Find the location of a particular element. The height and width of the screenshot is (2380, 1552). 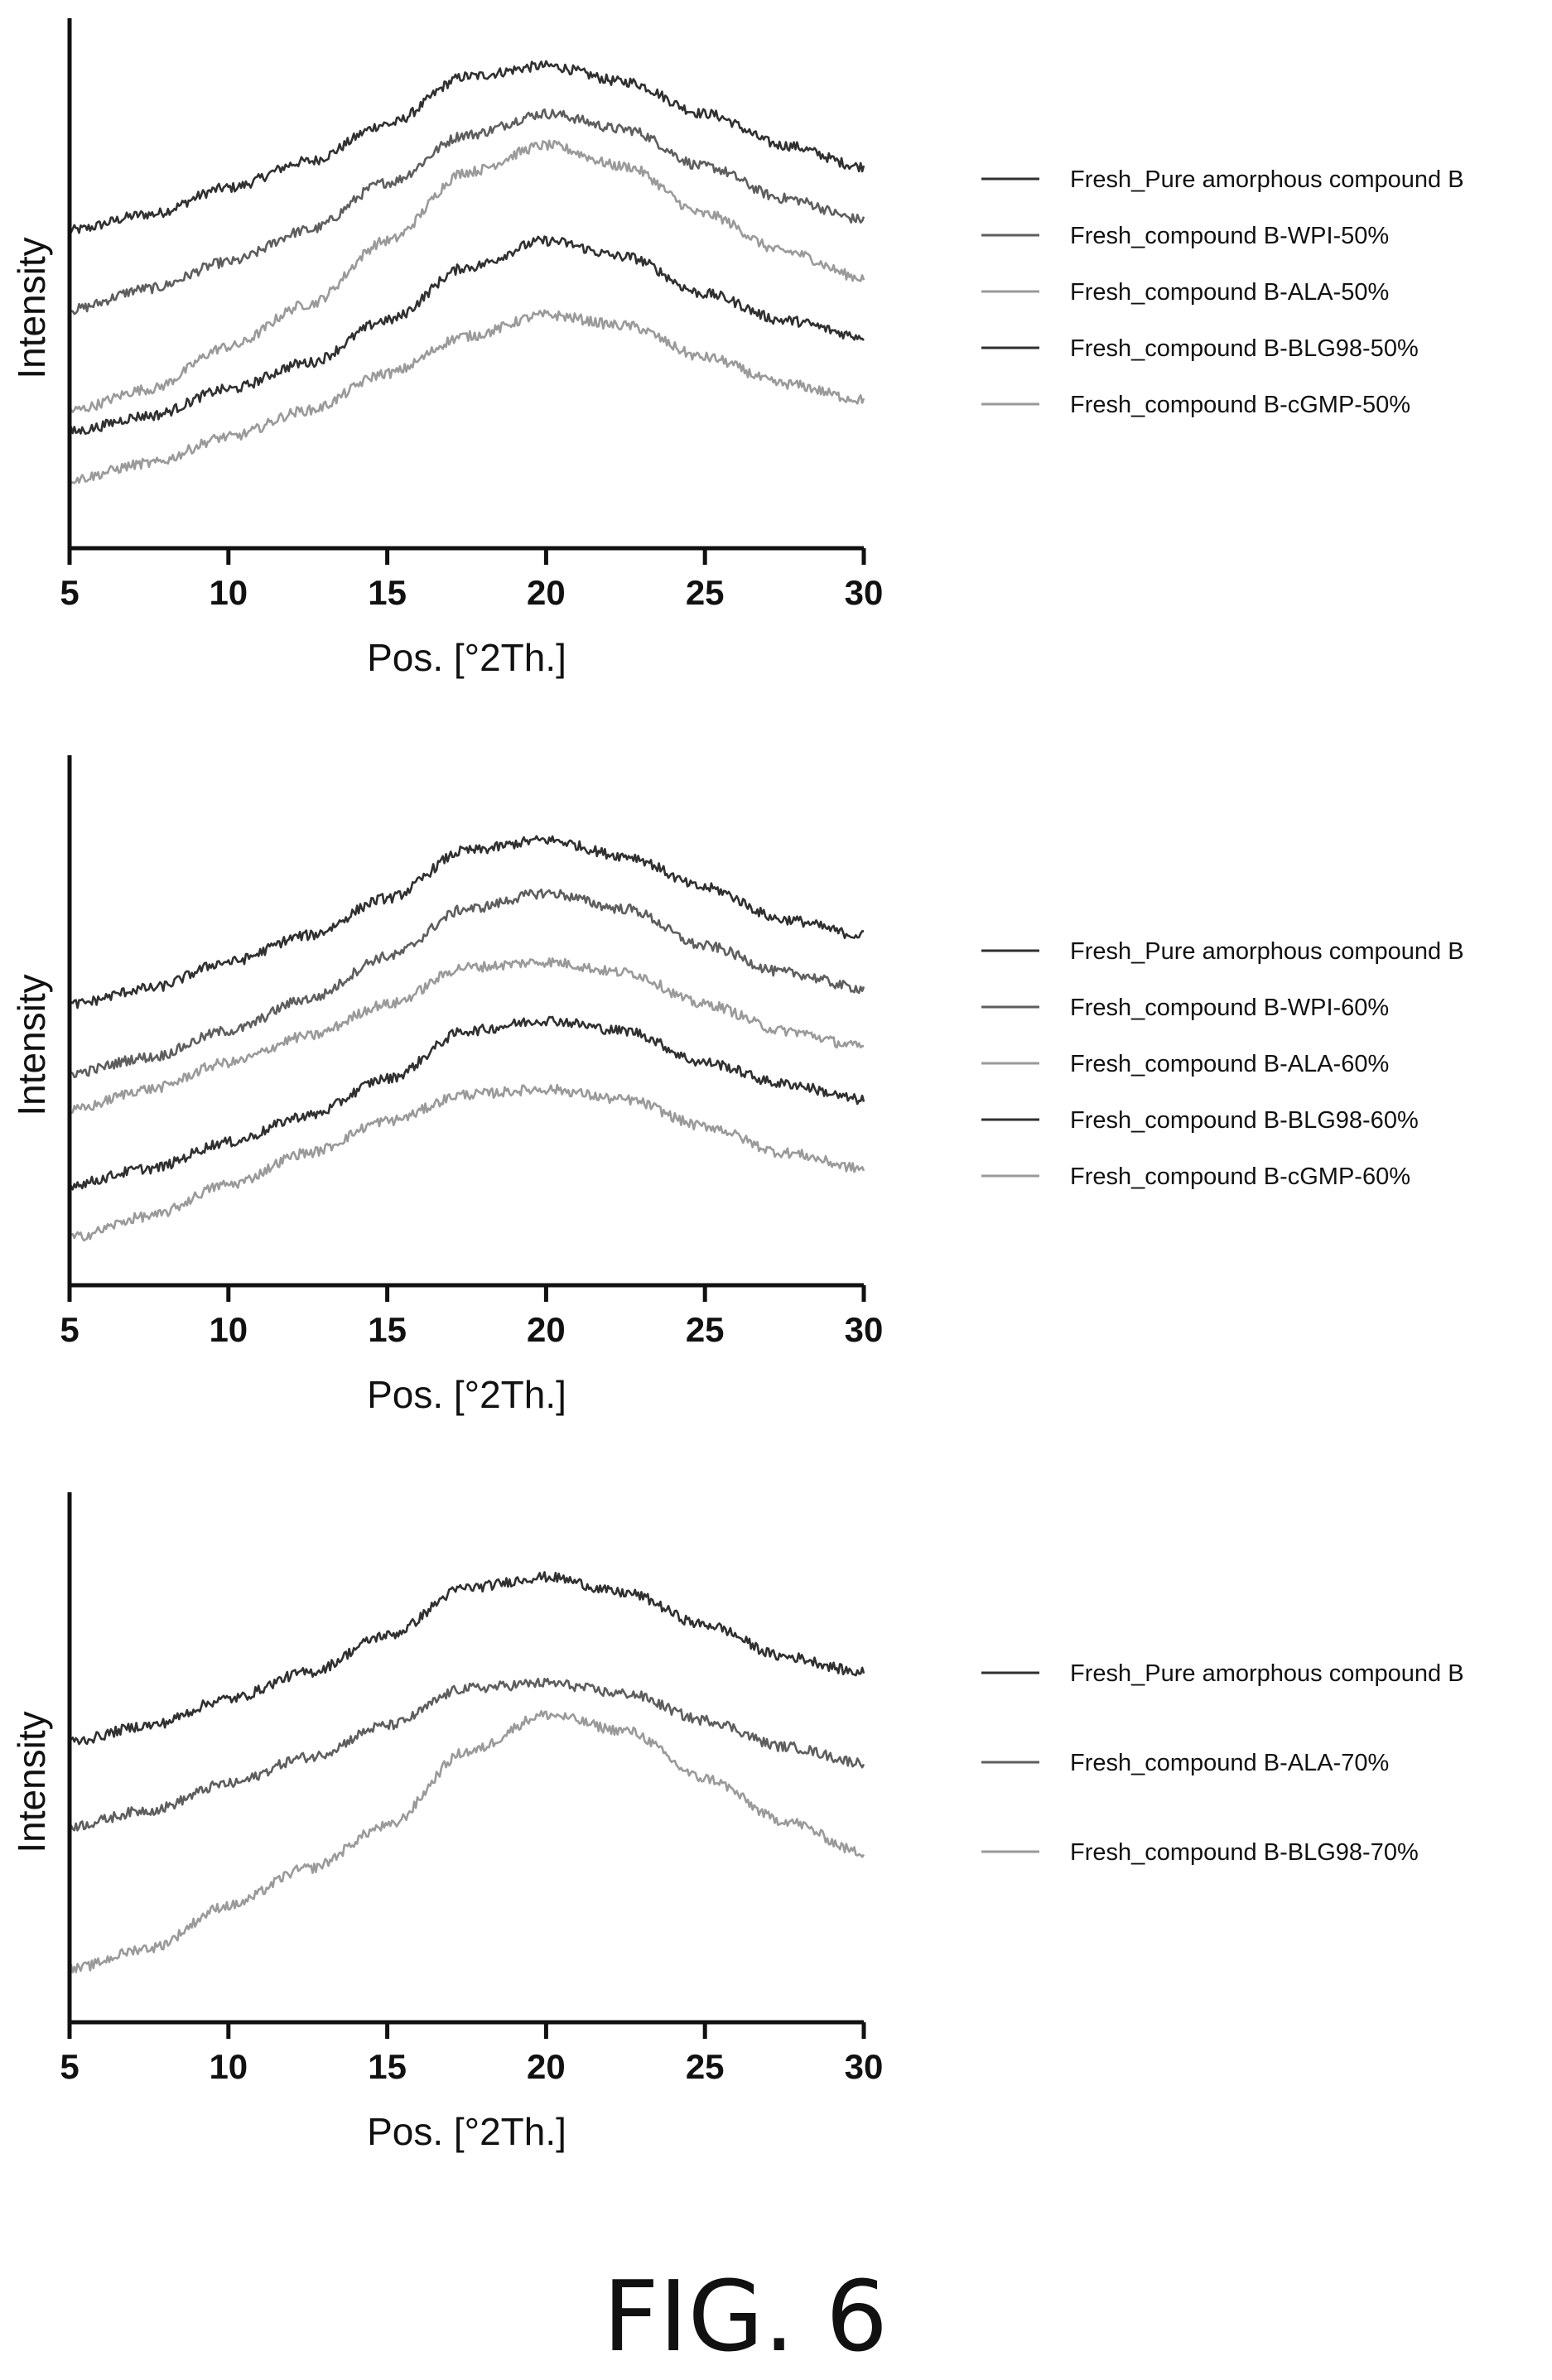

legend-item: Fresh_compound B-cGMP-50% is located at coordinates (1195, 405).